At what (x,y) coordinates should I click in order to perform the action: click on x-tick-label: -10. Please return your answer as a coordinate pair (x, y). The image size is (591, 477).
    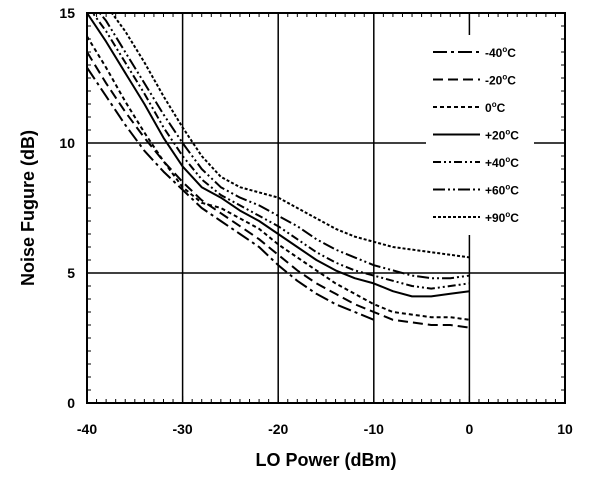
    Looking at the image, I should click on (374, 429).